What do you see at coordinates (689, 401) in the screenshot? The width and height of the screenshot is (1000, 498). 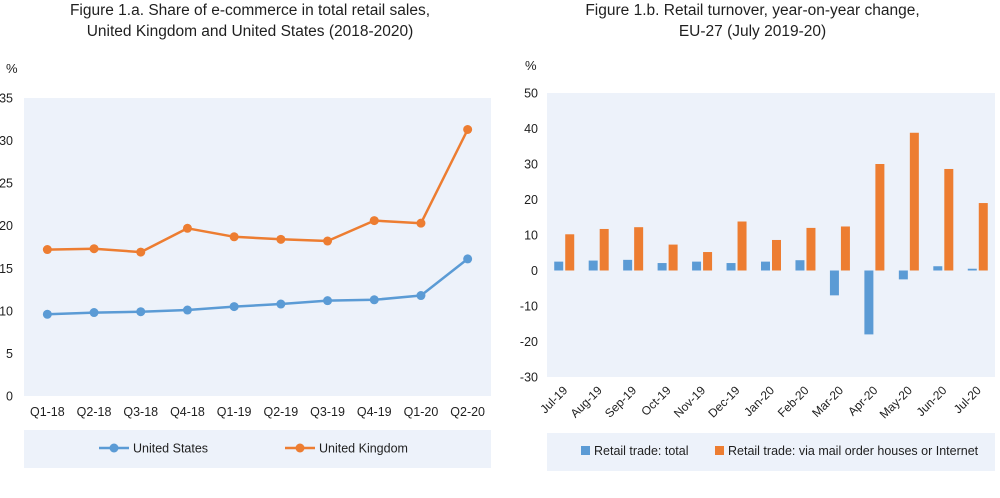 I see `chart-b-x-tick-label: Nov-19` at bounding box center [689, 401].